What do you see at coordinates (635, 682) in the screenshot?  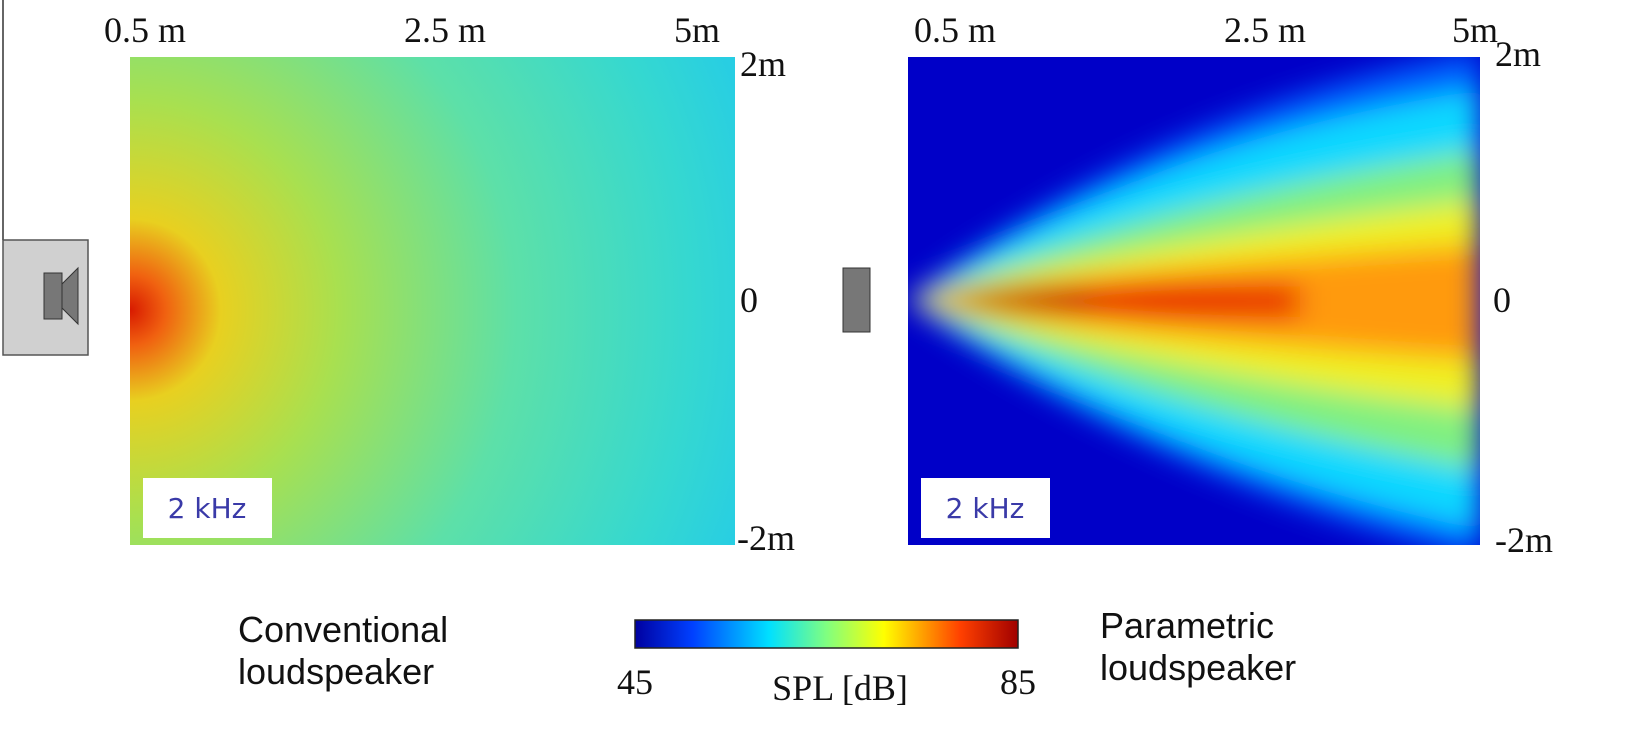 I see `colorbar-min: 45` at bounding box center [635, 682].